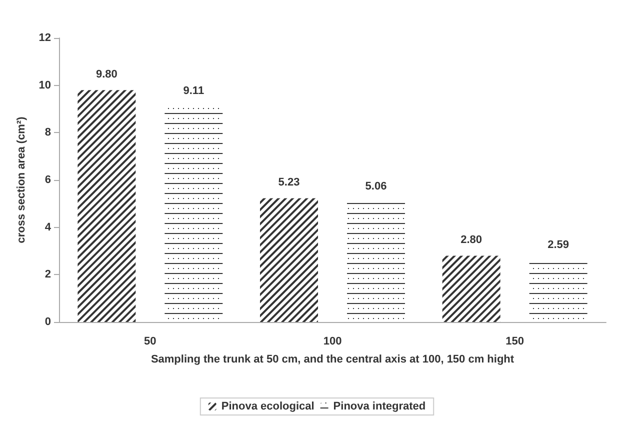  Describe the element at coordinates (107, 74) in the screenshot. I see `data-label: 9.80` at that location.